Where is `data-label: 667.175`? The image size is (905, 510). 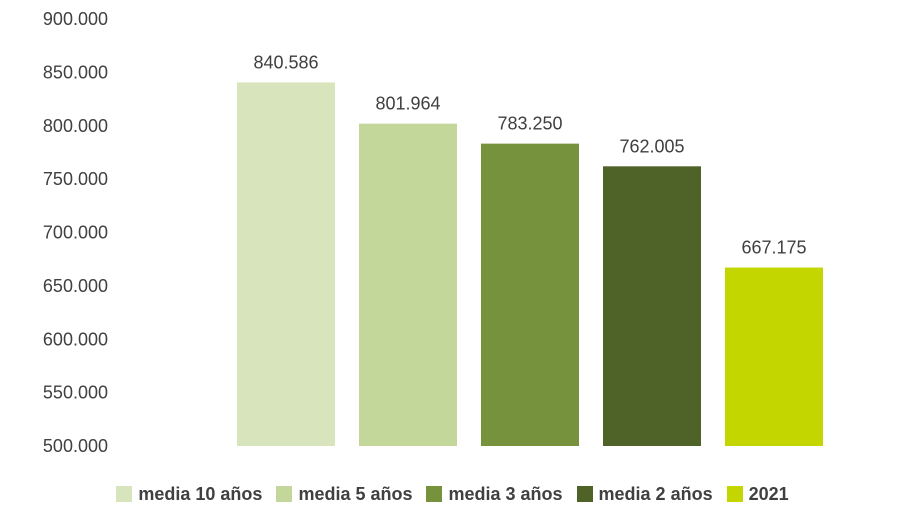 data-label: 667.175 is located at coordinates (773, 248).